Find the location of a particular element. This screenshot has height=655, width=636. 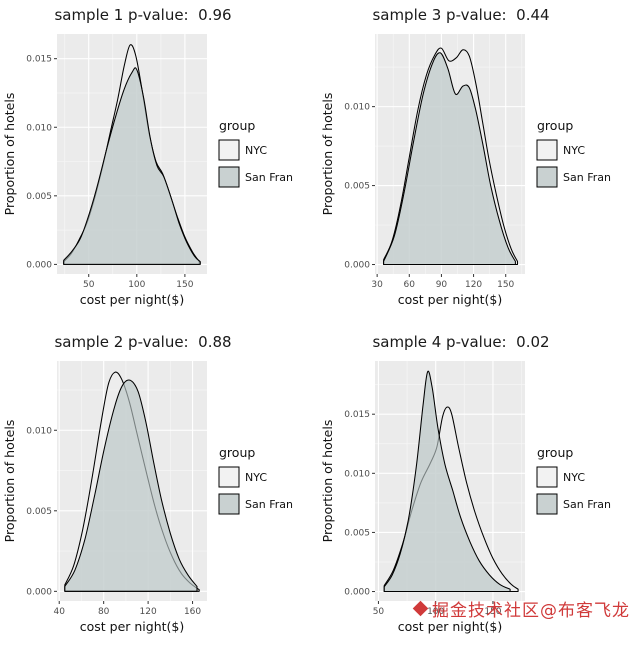

juejin-logo-icon is located at coordinates (420, 608).